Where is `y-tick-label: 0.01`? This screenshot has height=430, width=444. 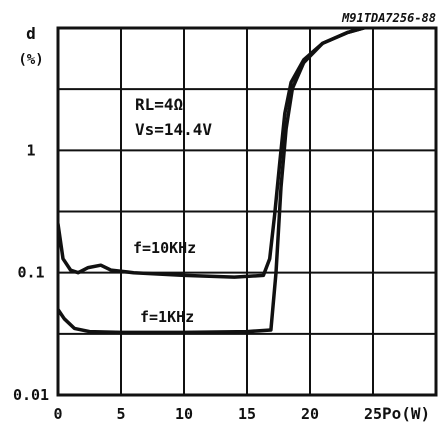
y-tick-label: 0.01 is located at coordinates (31, 395).